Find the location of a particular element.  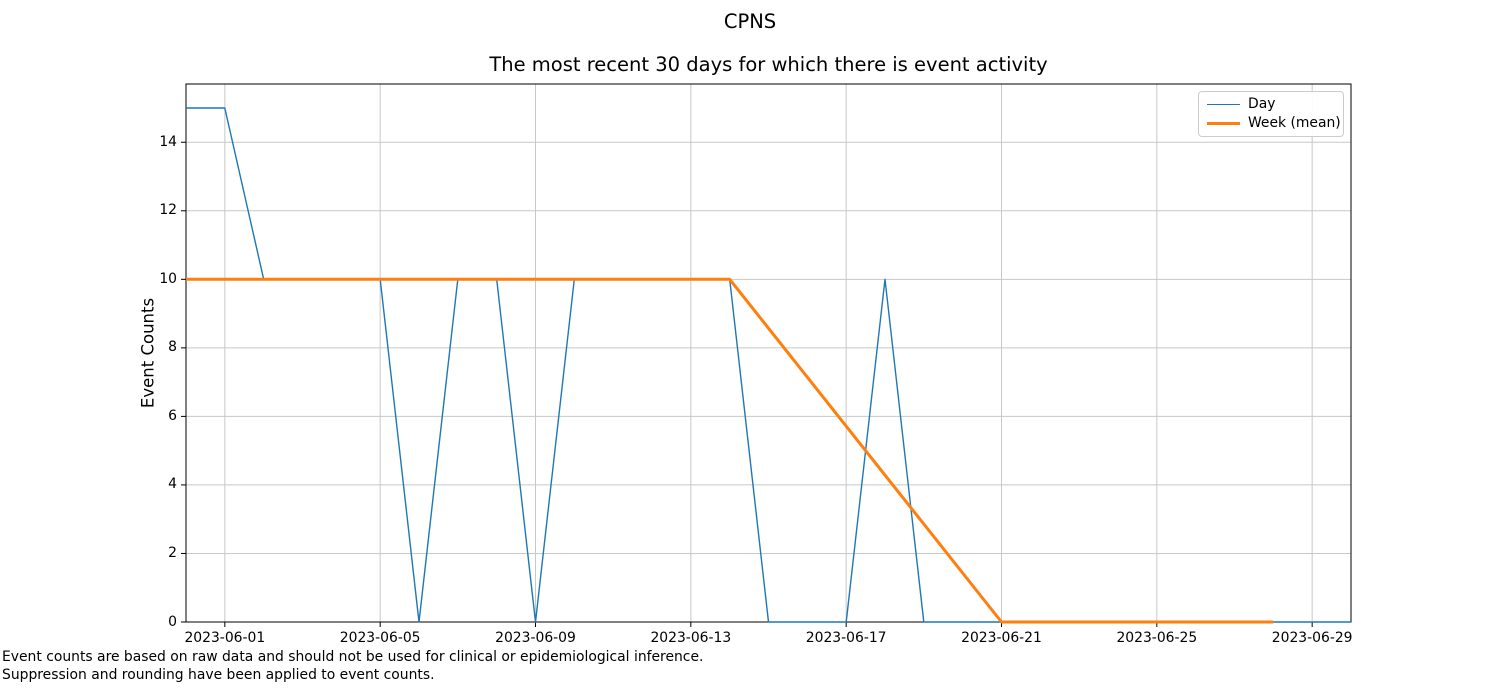

x-tick-label: 2023-06-13 is located at coordinates (691, 638).